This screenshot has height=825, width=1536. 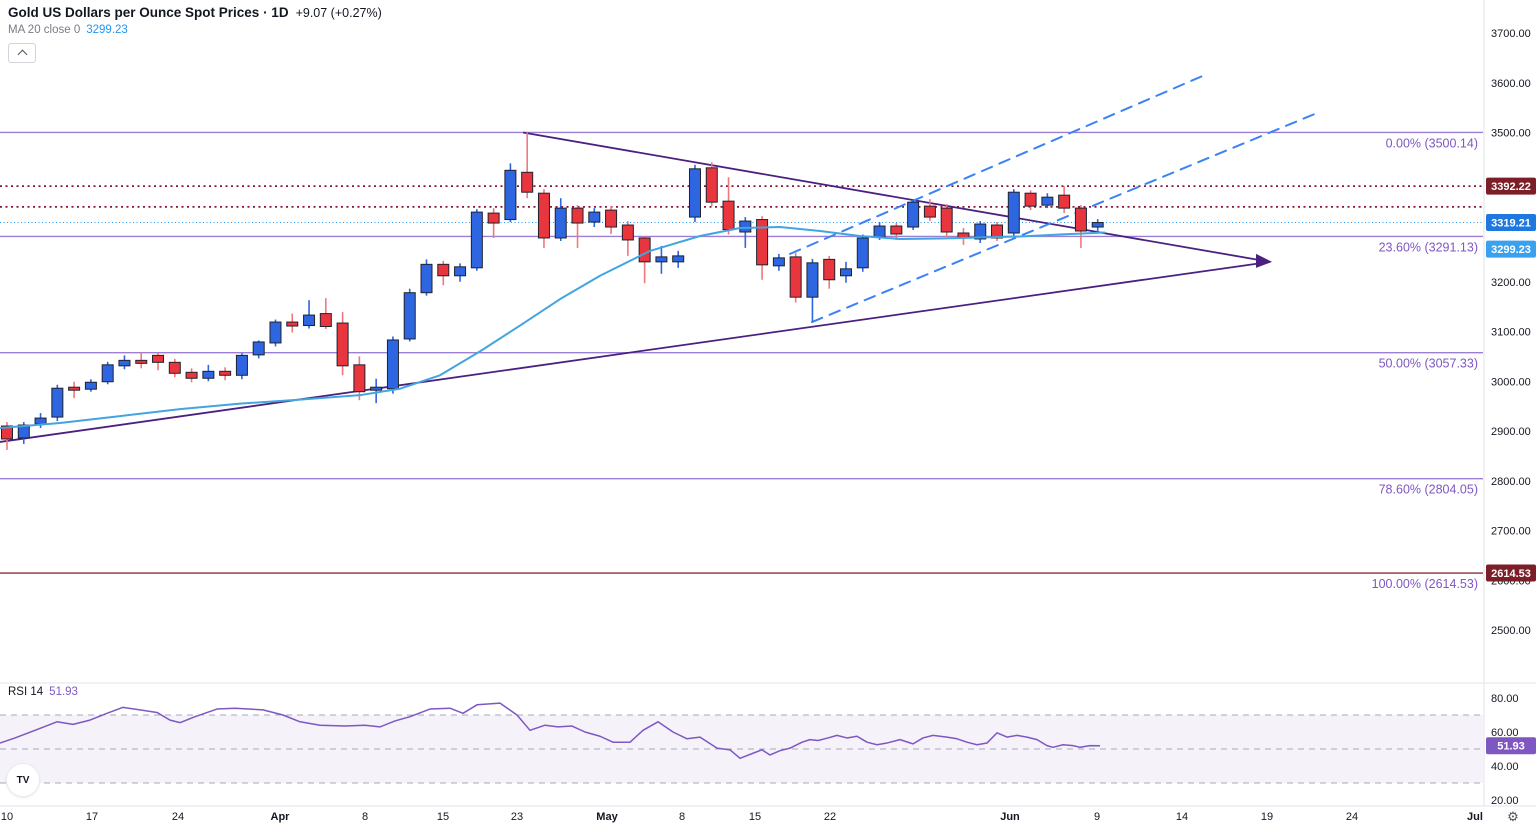 I want to click on time-axis-label: Apr, so click(x=281, y=817).